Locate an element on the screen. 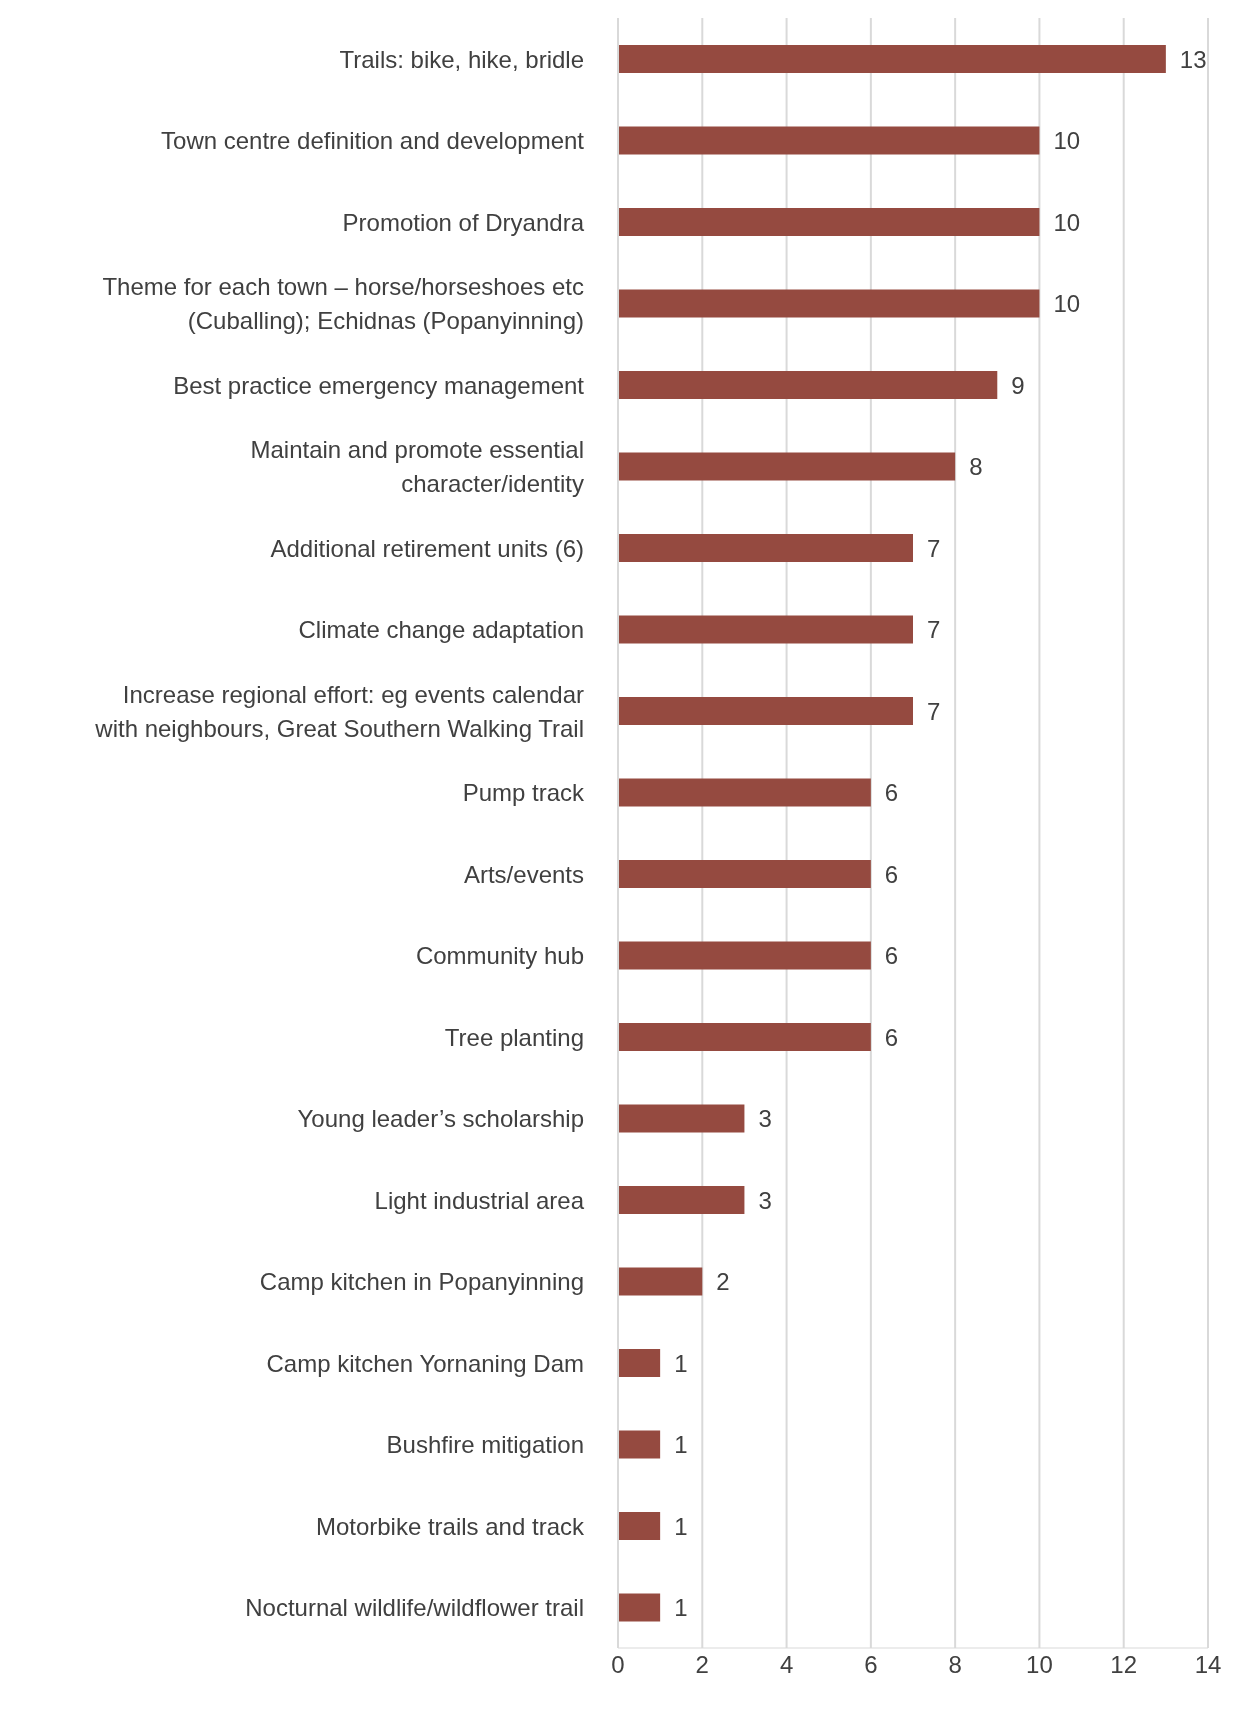  y-tick-label: Additional retirement units (6) is located at coordinates (427, 548).